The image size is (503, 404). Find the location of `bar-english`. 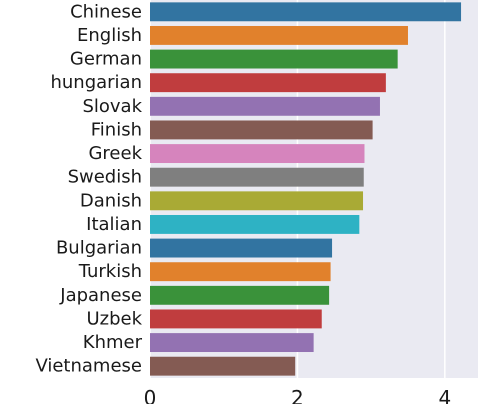

bar-english is located at coordinates (279, 35).